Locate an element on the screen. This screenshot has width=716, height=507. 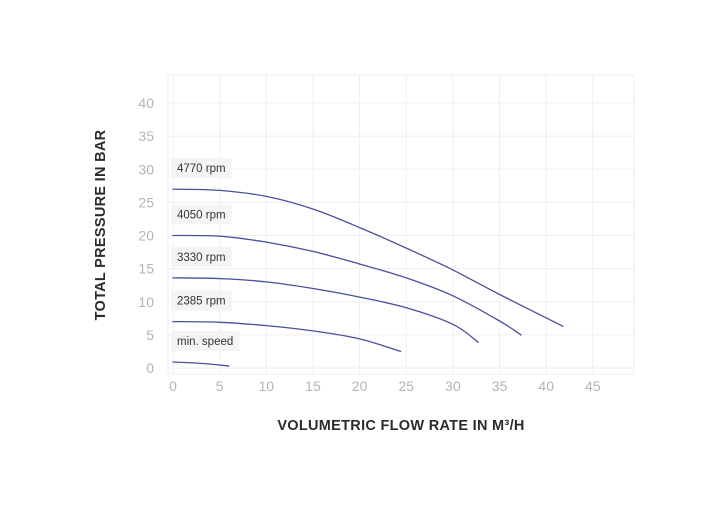
y-tick-label: 30 is located at coordinates (146, 169).